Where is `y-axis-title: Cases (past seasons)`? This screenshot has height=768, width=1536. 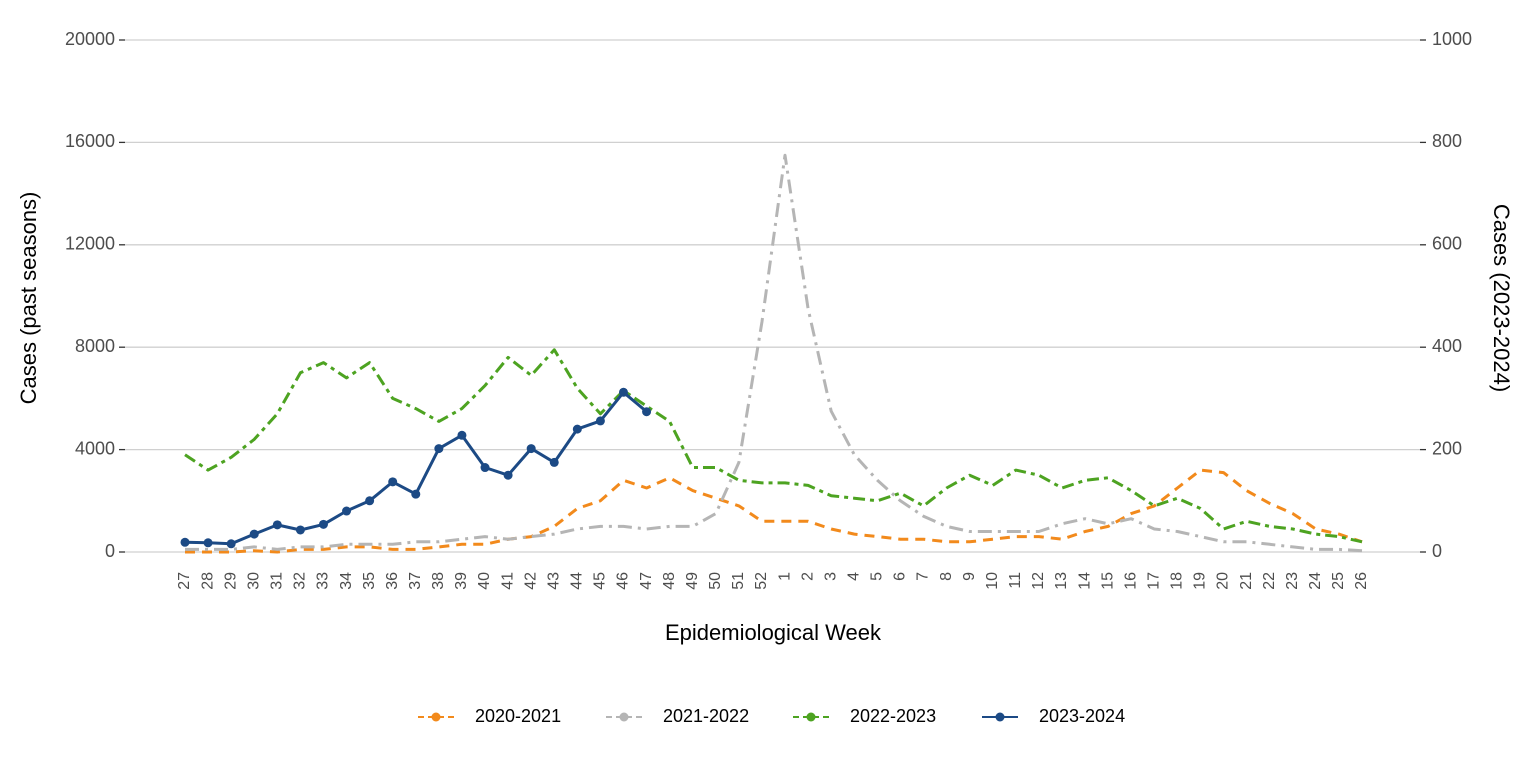
y-axis-title: Cases (past seasons) is located at coordinates (28, 298).